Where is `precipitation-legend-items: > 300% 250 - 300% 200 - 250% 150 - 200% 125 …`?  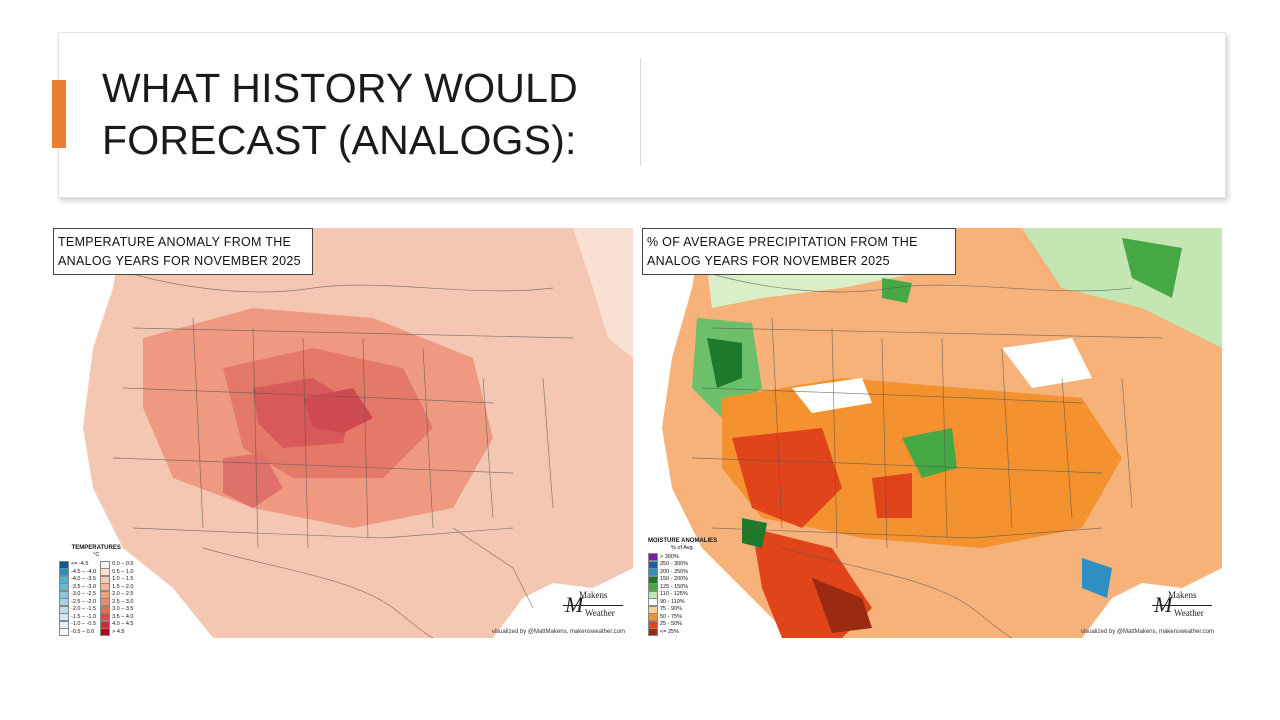
precipitation-legend-items: > 300% 250 - 300% 200 - 250% 150 - 200% 125 … is located at coordinates (668, 595).